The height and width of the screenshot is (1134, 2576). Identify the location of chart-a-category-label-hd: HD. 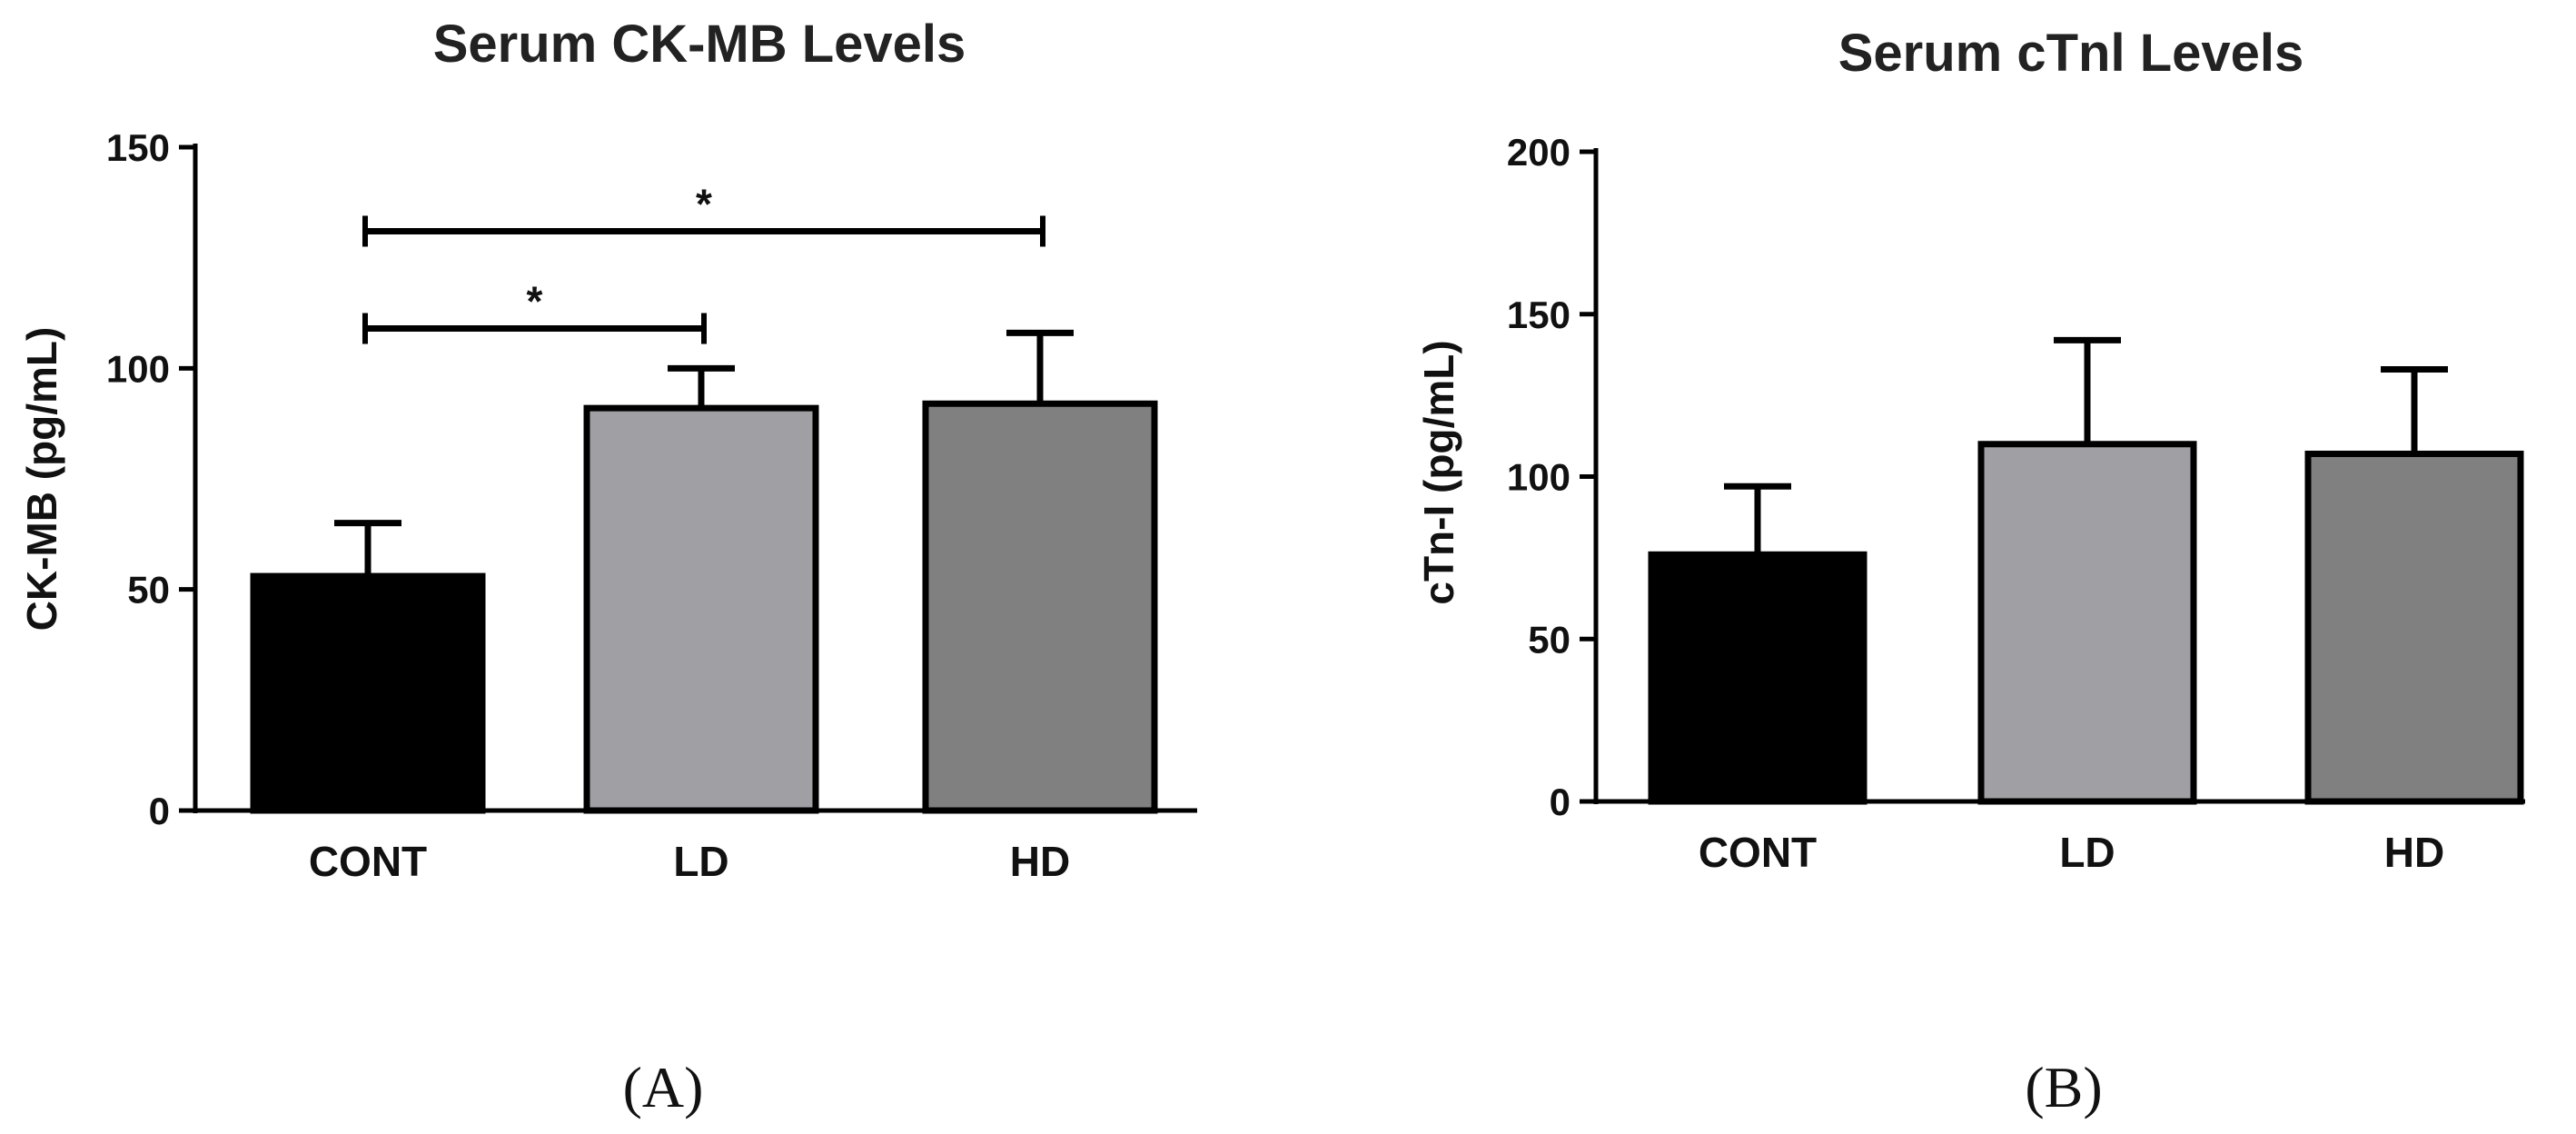
(1040, 861).